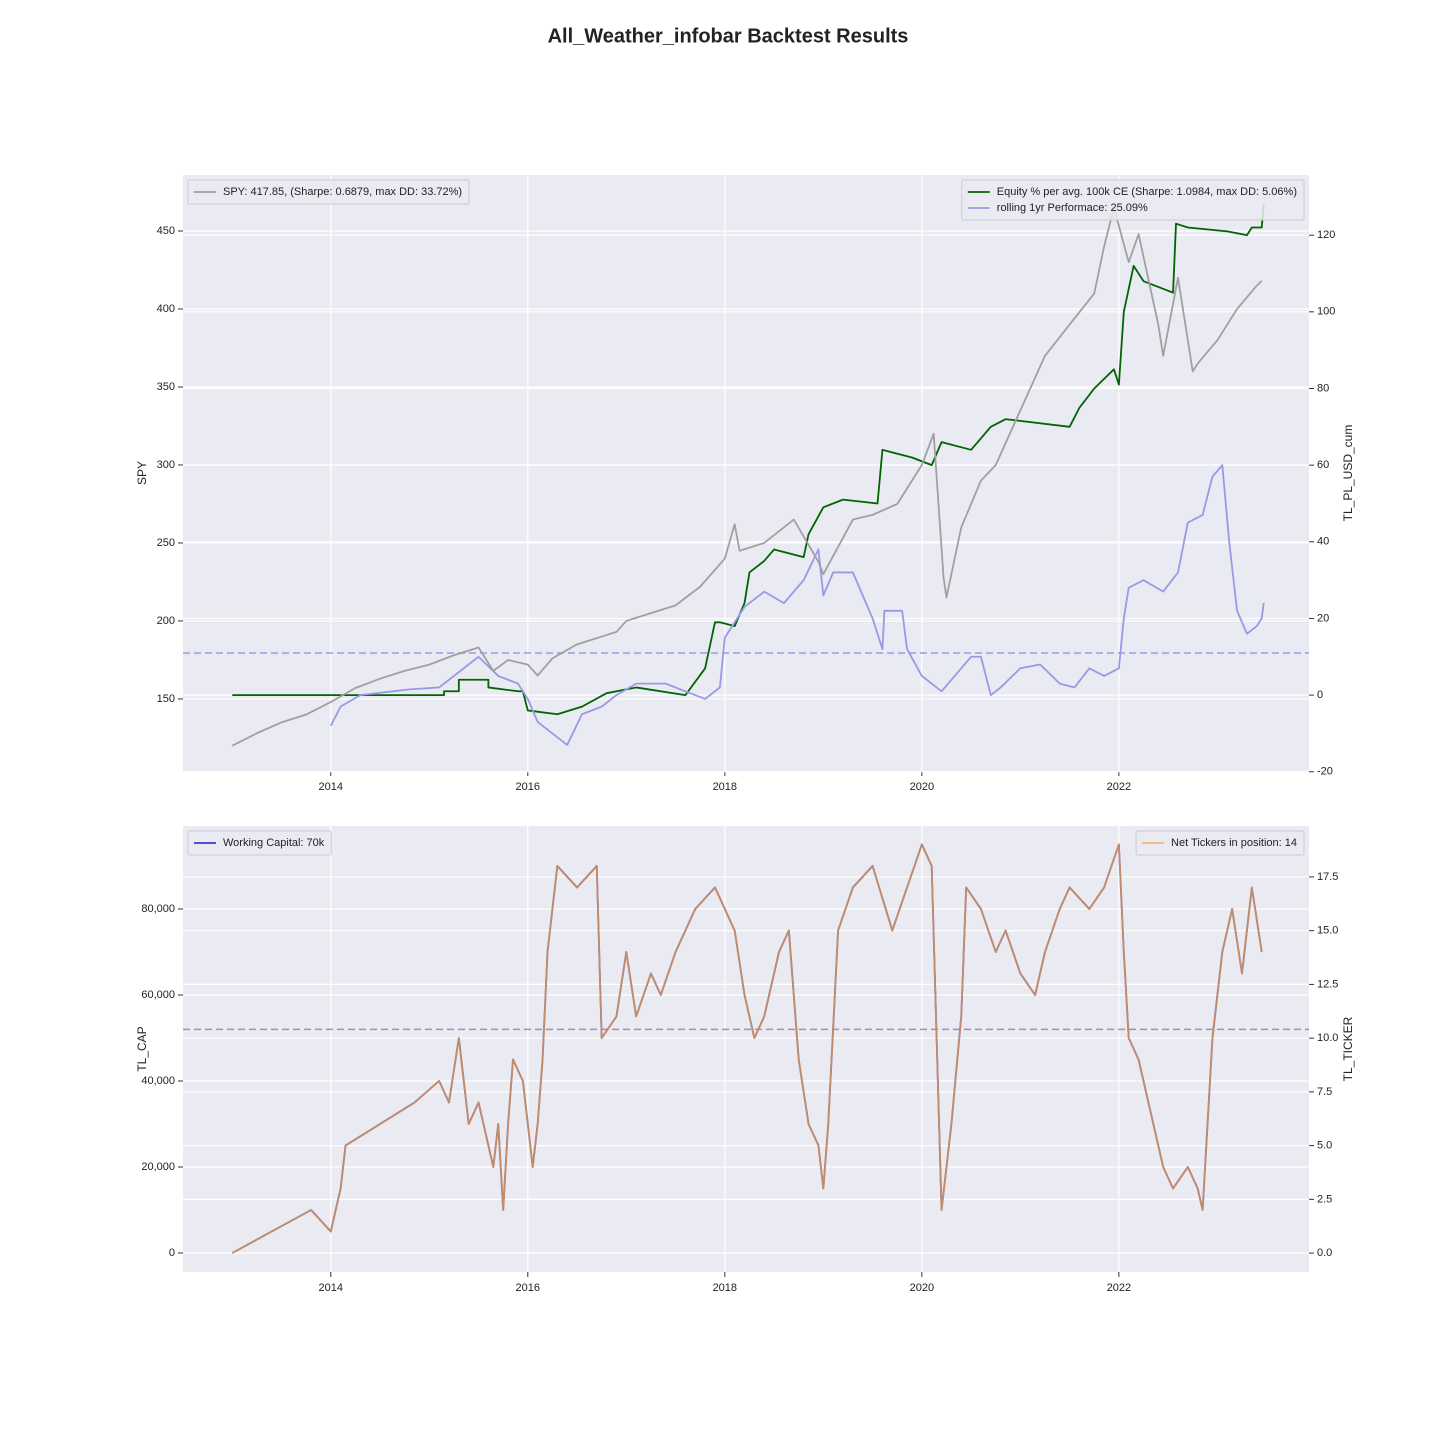  I want to click on y-tick-label: 400, so click(166, 309).